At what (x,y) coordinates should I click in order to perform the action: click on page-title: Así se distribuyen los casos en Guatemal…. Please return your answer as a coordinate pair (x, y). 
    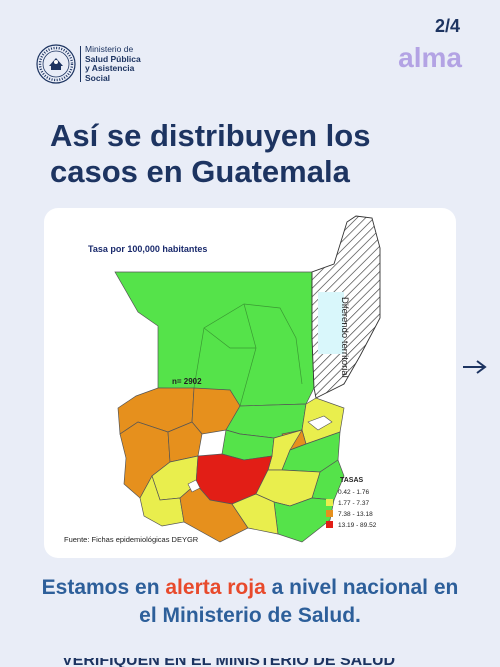
    Looking at the image, I should click on (210, 153).